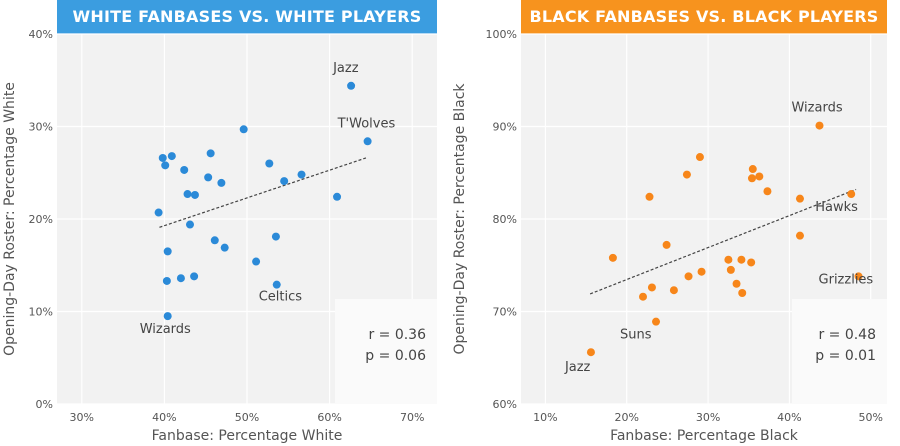 This screenshot has height=446, width=900. I want to click on black-chart-title: BLACK FANBASES VS. BLACK PLAYERS, so click(704, 17).